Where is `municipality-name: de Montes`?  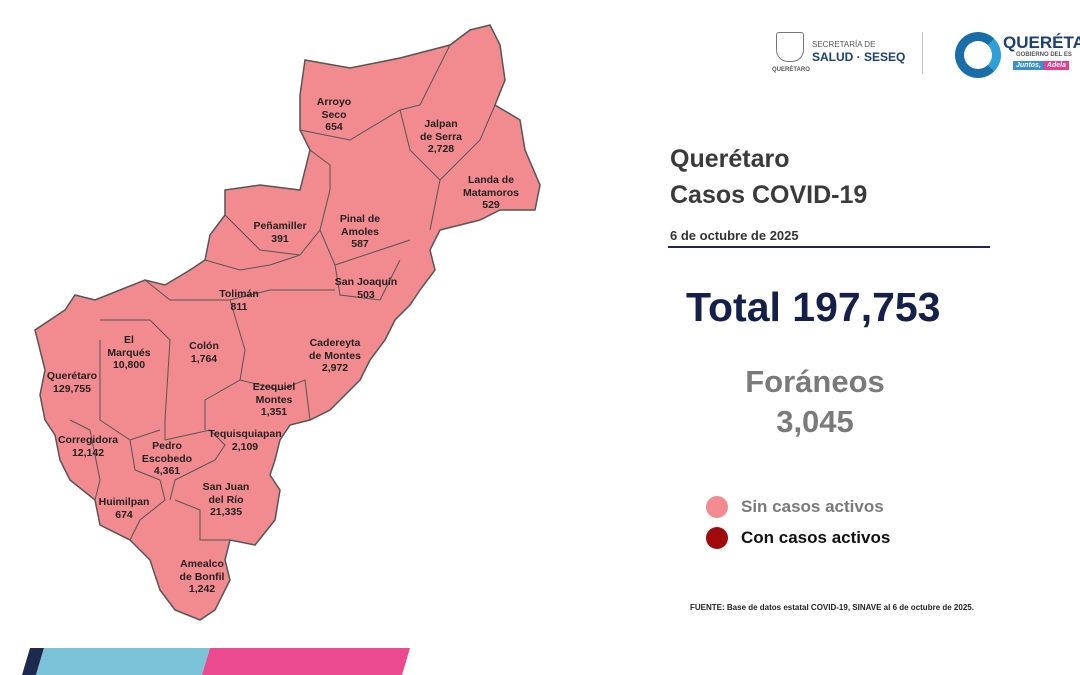 municipality-name: de Montes is located at coordinates (335, 355).